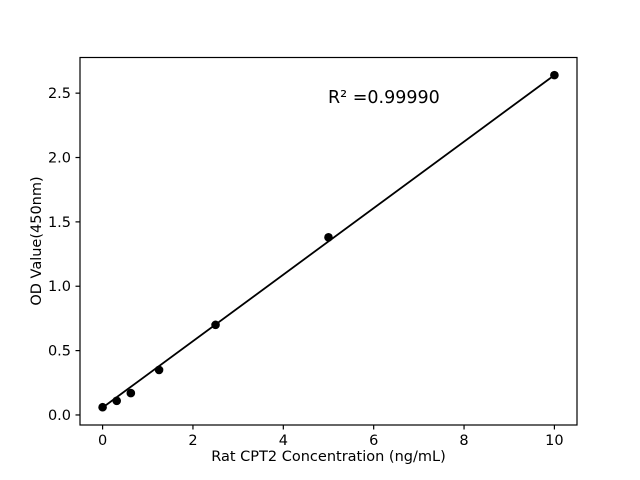 This screenshot has height=480, width=640. What do you see at coordinates (328, 457) in the screenshot?
I see `x-axis-label: Rat CPT2 Concentration (ng/mL)` at bounding box center [328, 457].